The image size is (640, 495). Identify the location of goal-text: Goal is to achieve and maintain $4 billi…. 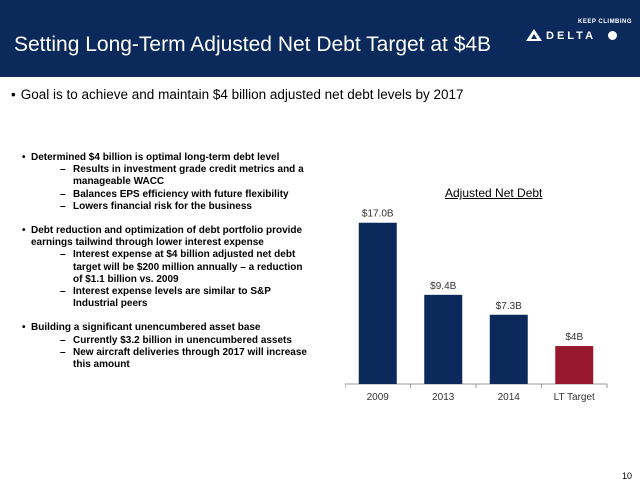
(242, 94).